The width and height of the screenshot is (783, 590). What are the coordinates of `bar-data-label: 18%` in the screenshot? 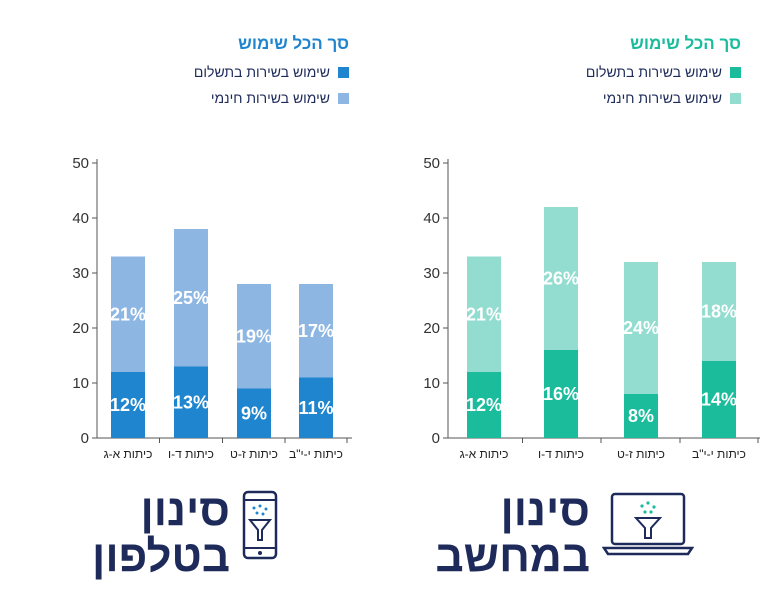 It's located at (719, 312).